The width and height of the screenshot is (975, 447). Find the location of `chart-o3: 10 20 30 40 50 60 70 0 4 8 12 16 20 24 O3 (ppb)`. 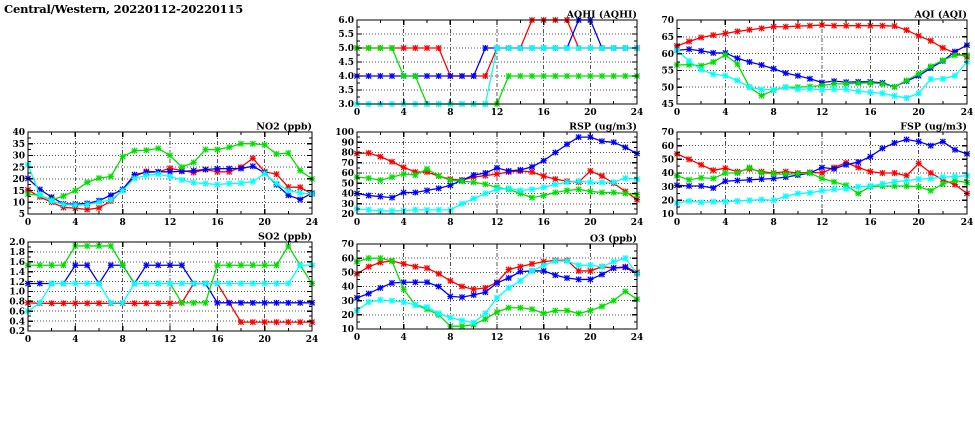

chart-o3: 10 20 30 40 50 60 70 0 4 8 12 16 20 24 O3 (ppb) is located at coordinates (492, 289).